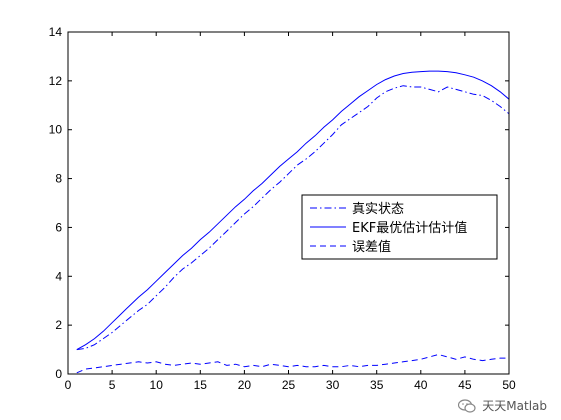 Image resolution: width=561 pixels, height=420 pixels. Describe the element at coordinates (58, 374) in the screenshot. I see `y-tick-label: 0` at that location.